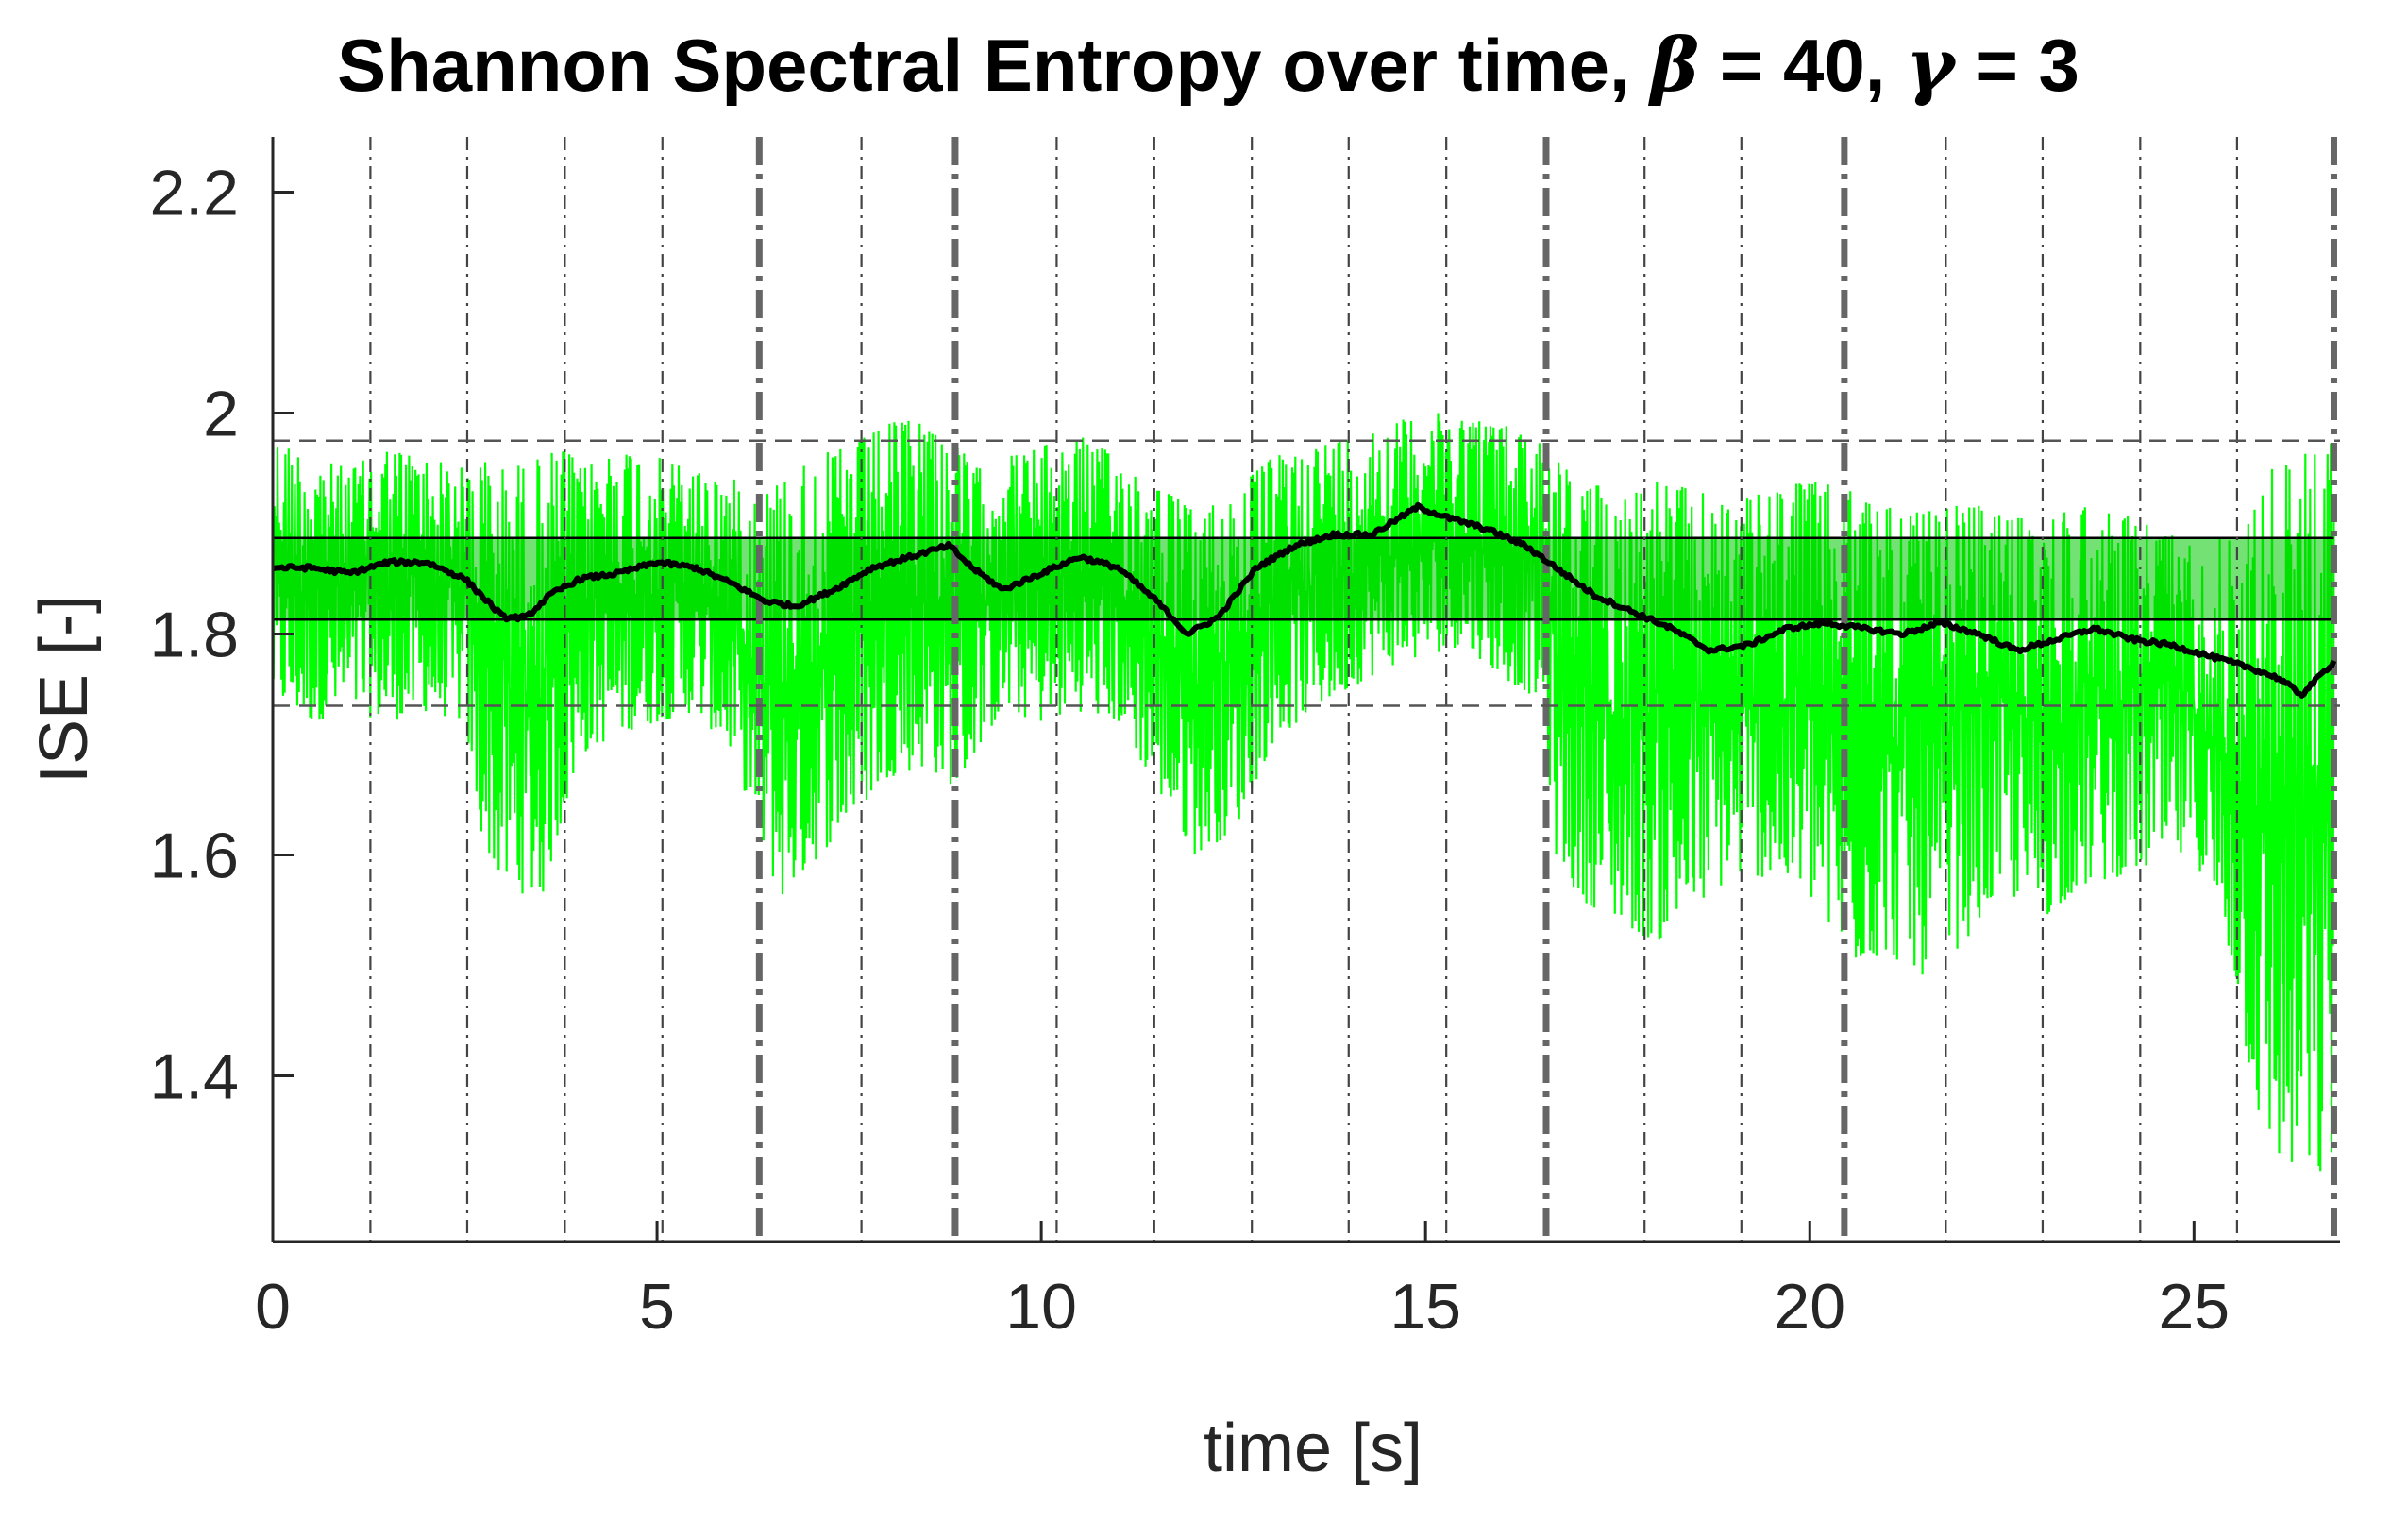 This screenshot has width=2408, height=1522. Describe the element at coordinates (1425, 1307) in the screenshot. I see `x-tick-label: 15` at that location.